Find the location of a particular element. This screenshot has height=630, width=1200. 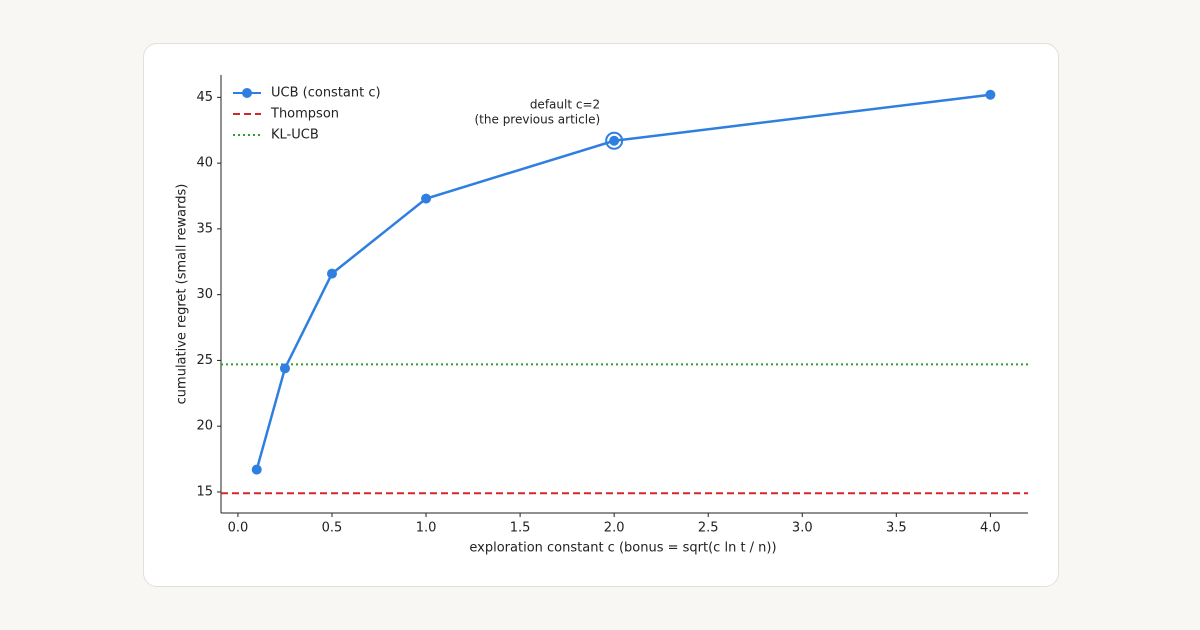

y-tick-label: 30 is located at coordinates (204, 294).